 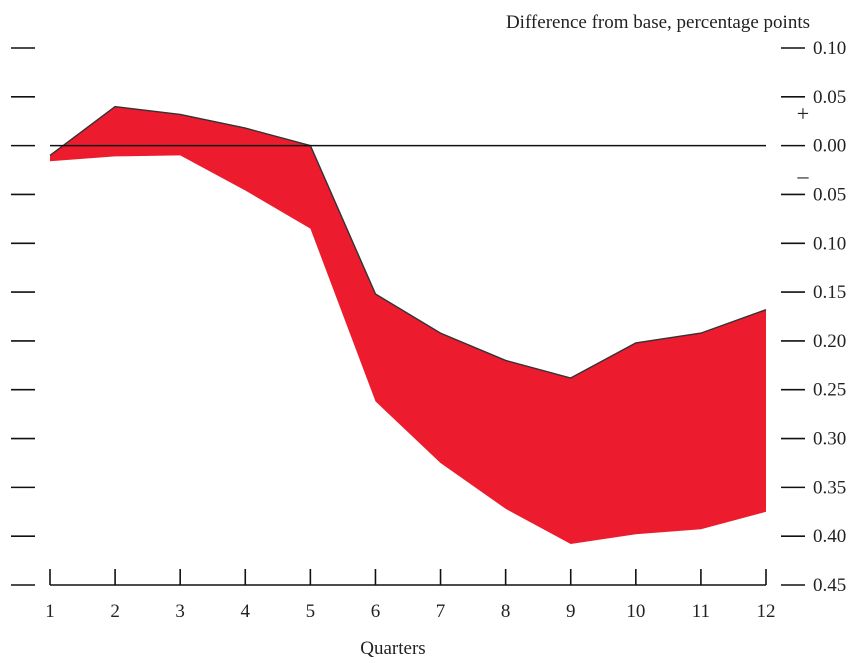 What do you see at coordinates (803, 175) in the screenshot?
I see `minus-sign: –` at bounding box center [803, 175].